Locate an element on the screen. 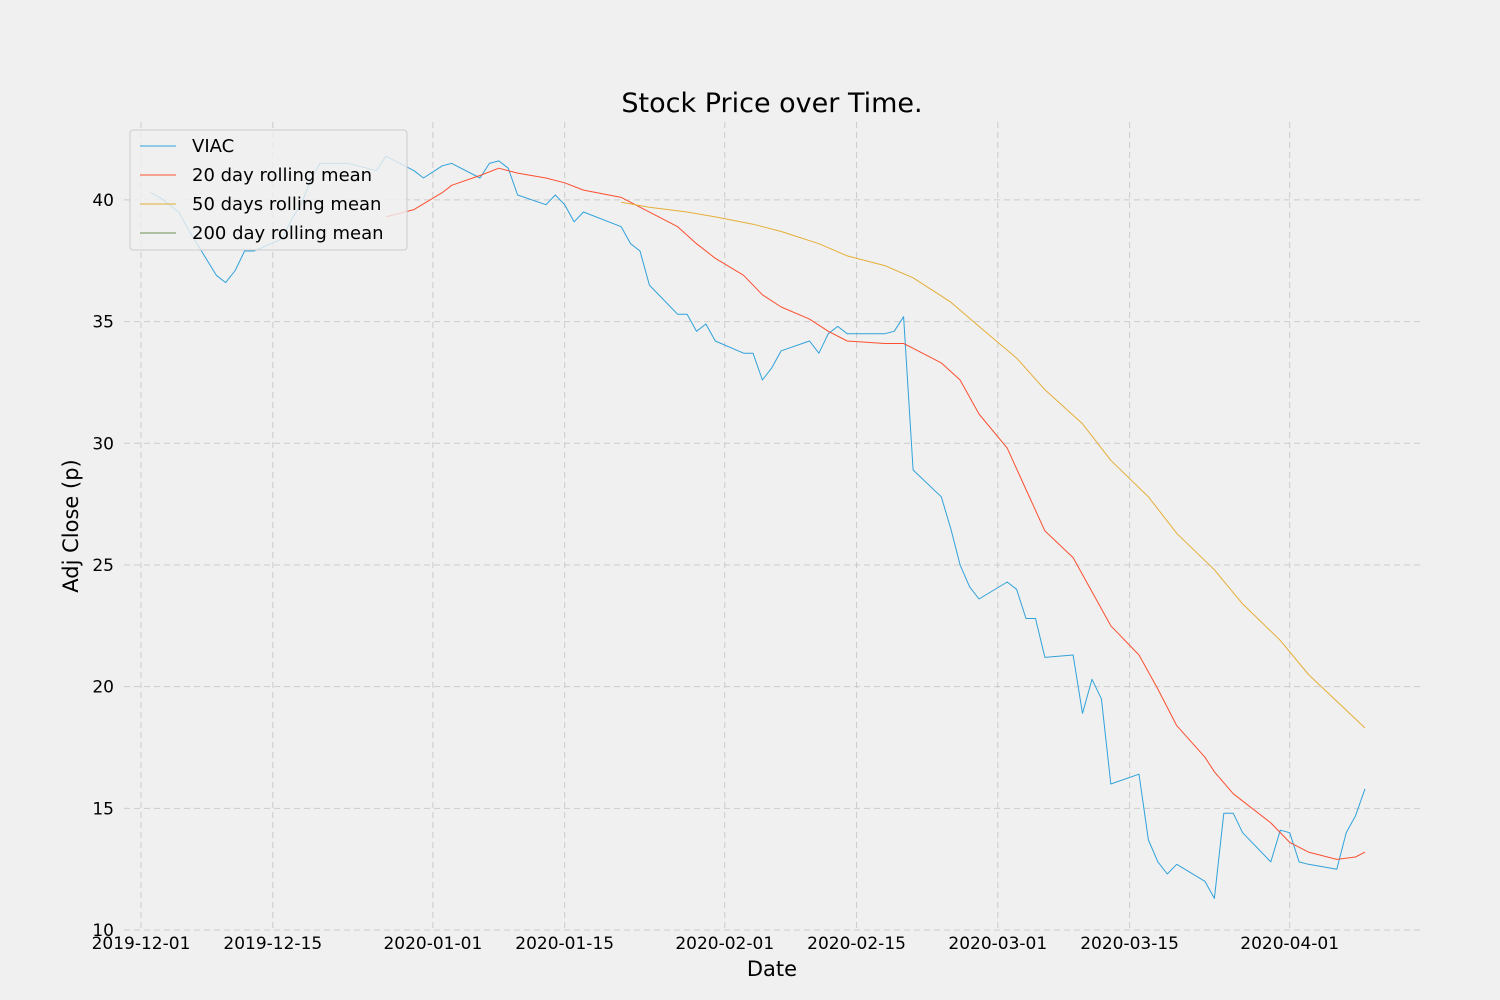  legend-box is located at coordinates (268, 190).